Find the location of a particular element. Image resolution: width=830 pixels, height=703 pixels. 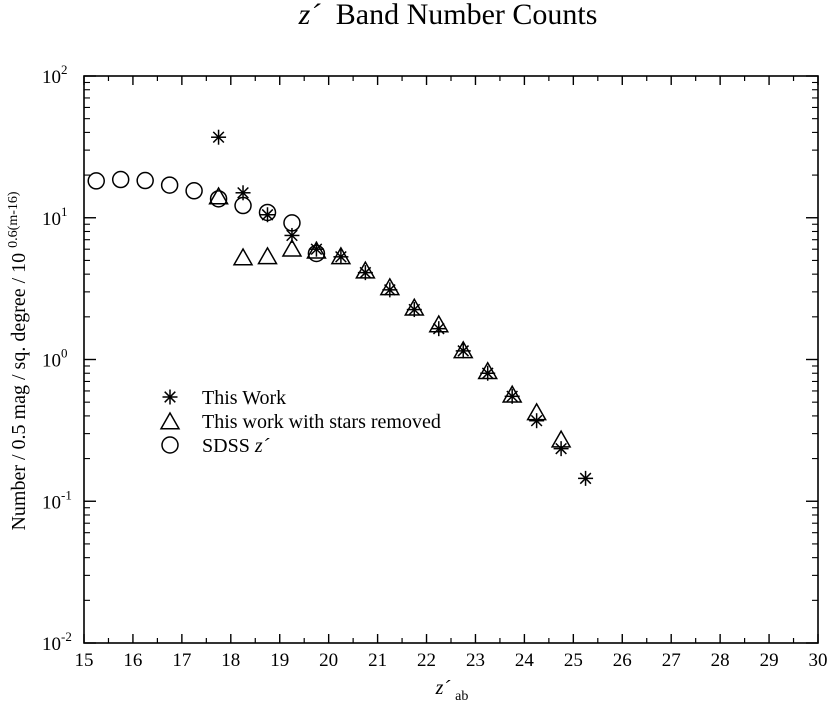

y-tick-label: 10⁰ is located at coordinates (55, 359).